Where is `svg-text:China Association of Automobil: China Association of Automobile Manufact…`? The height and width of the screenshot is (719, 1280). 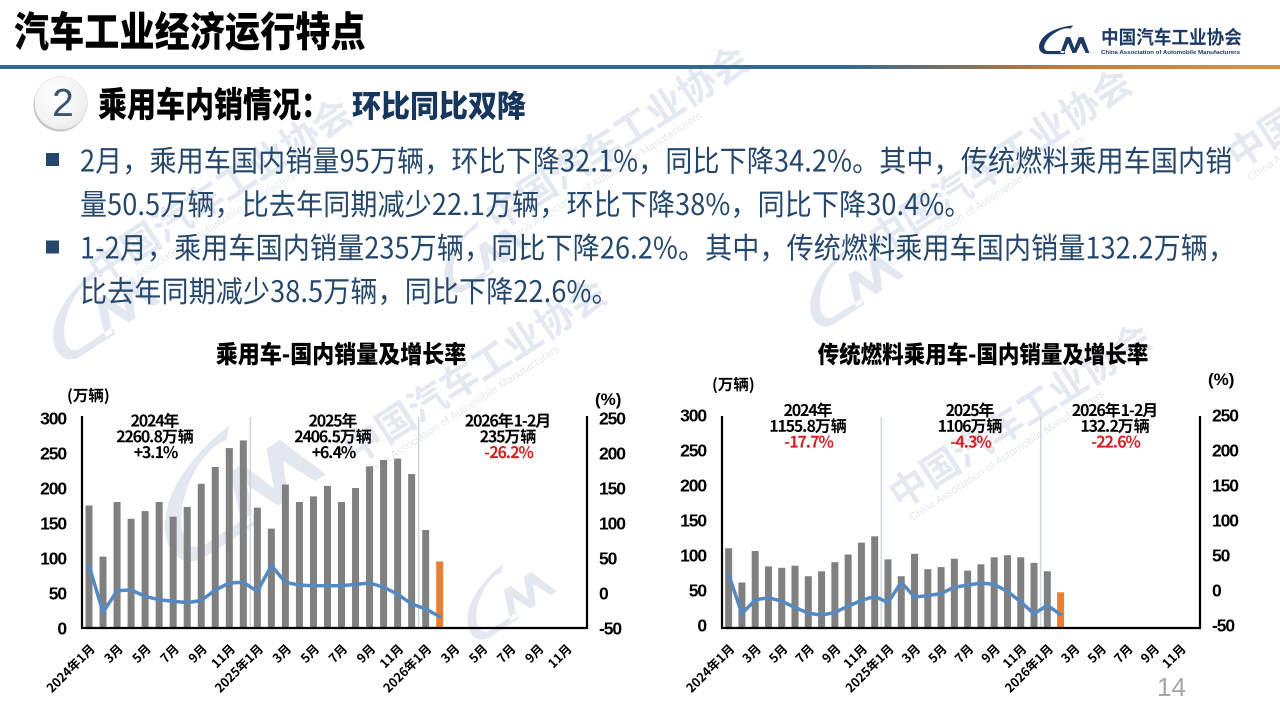 svg-text:China Association of Automobil: China Association of Automobile Manufact… is located at coordinates (1171, 53).